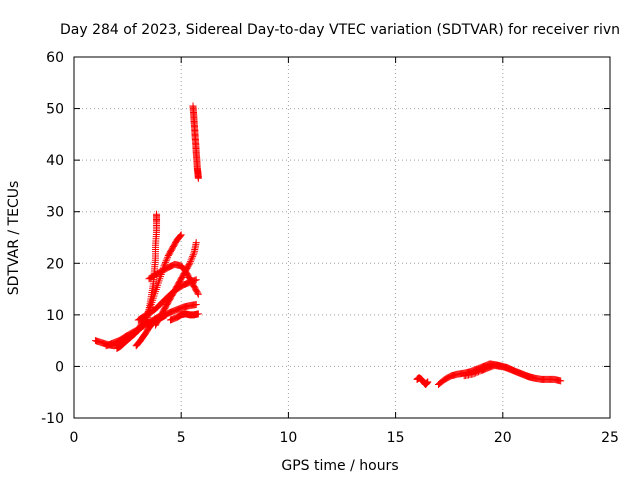  I want to click on y-tick-label: -10, so click(52, 419).